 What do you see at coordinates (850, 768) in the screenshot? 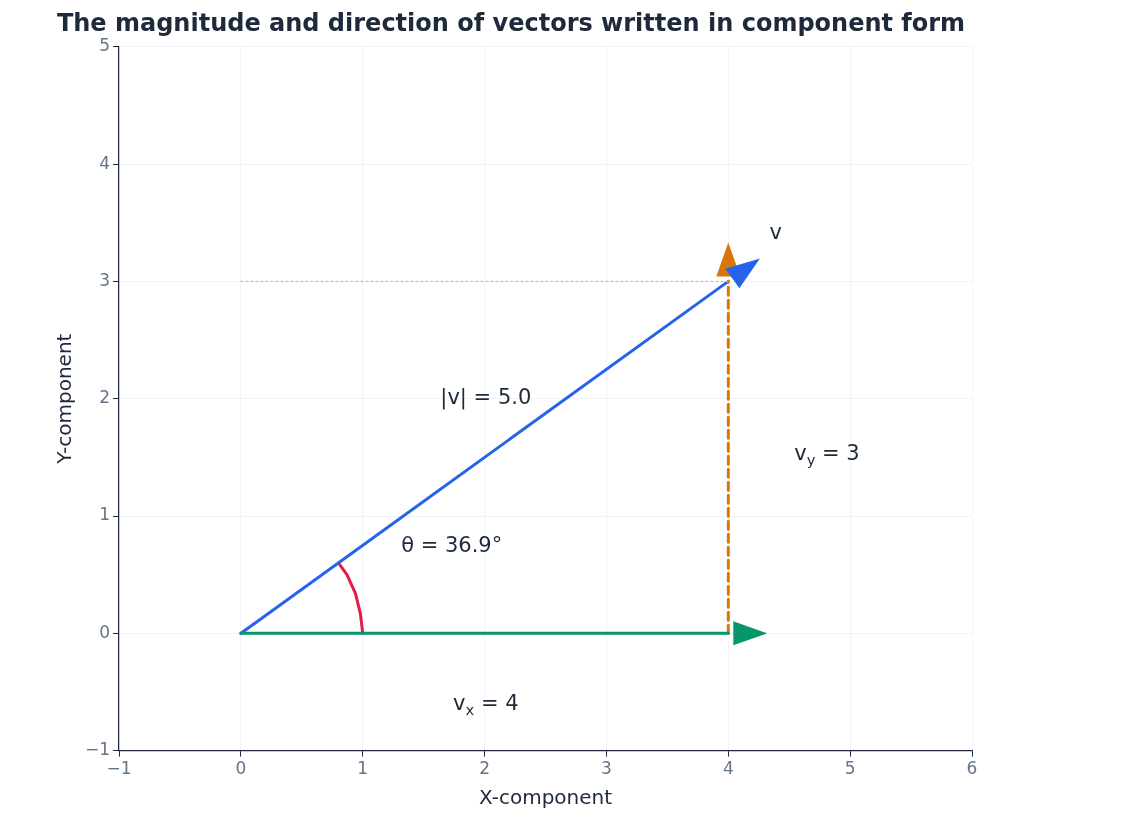
I see `x-tick-label: 5` at bounding box center [850, 768].